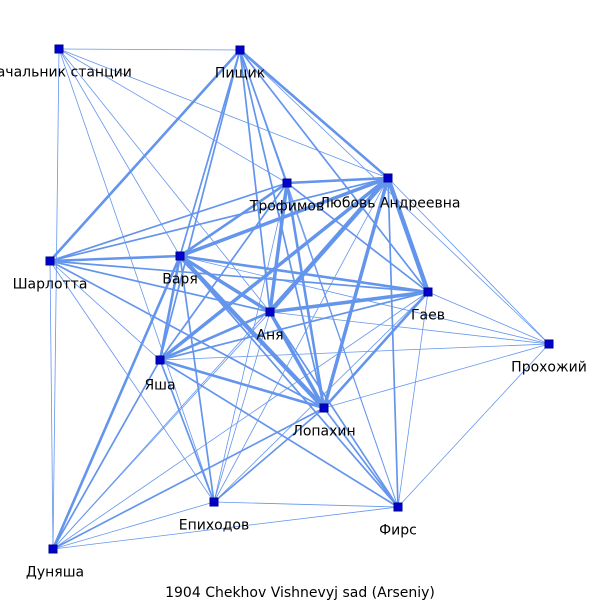 This screenshot has height=600, width=600. I want to click on edge-varya-yasha, so click(170, 308).